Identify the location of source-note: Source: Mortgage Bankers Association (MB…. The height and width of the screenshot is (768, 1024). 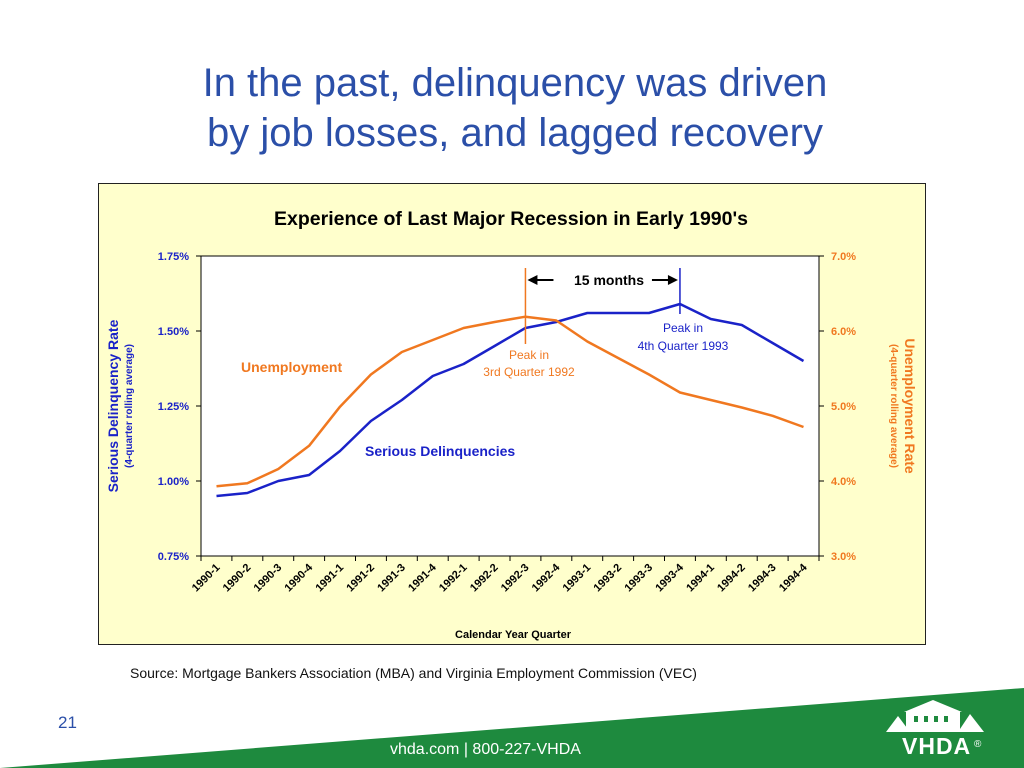
(413, 673).